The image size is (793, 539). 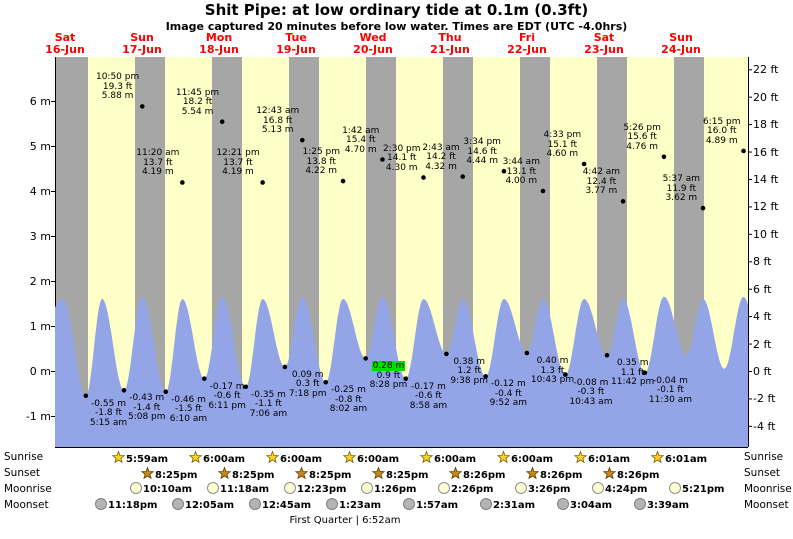 I want to click on moonrise-entry: 4:24pm, so click(x=619, y=488).